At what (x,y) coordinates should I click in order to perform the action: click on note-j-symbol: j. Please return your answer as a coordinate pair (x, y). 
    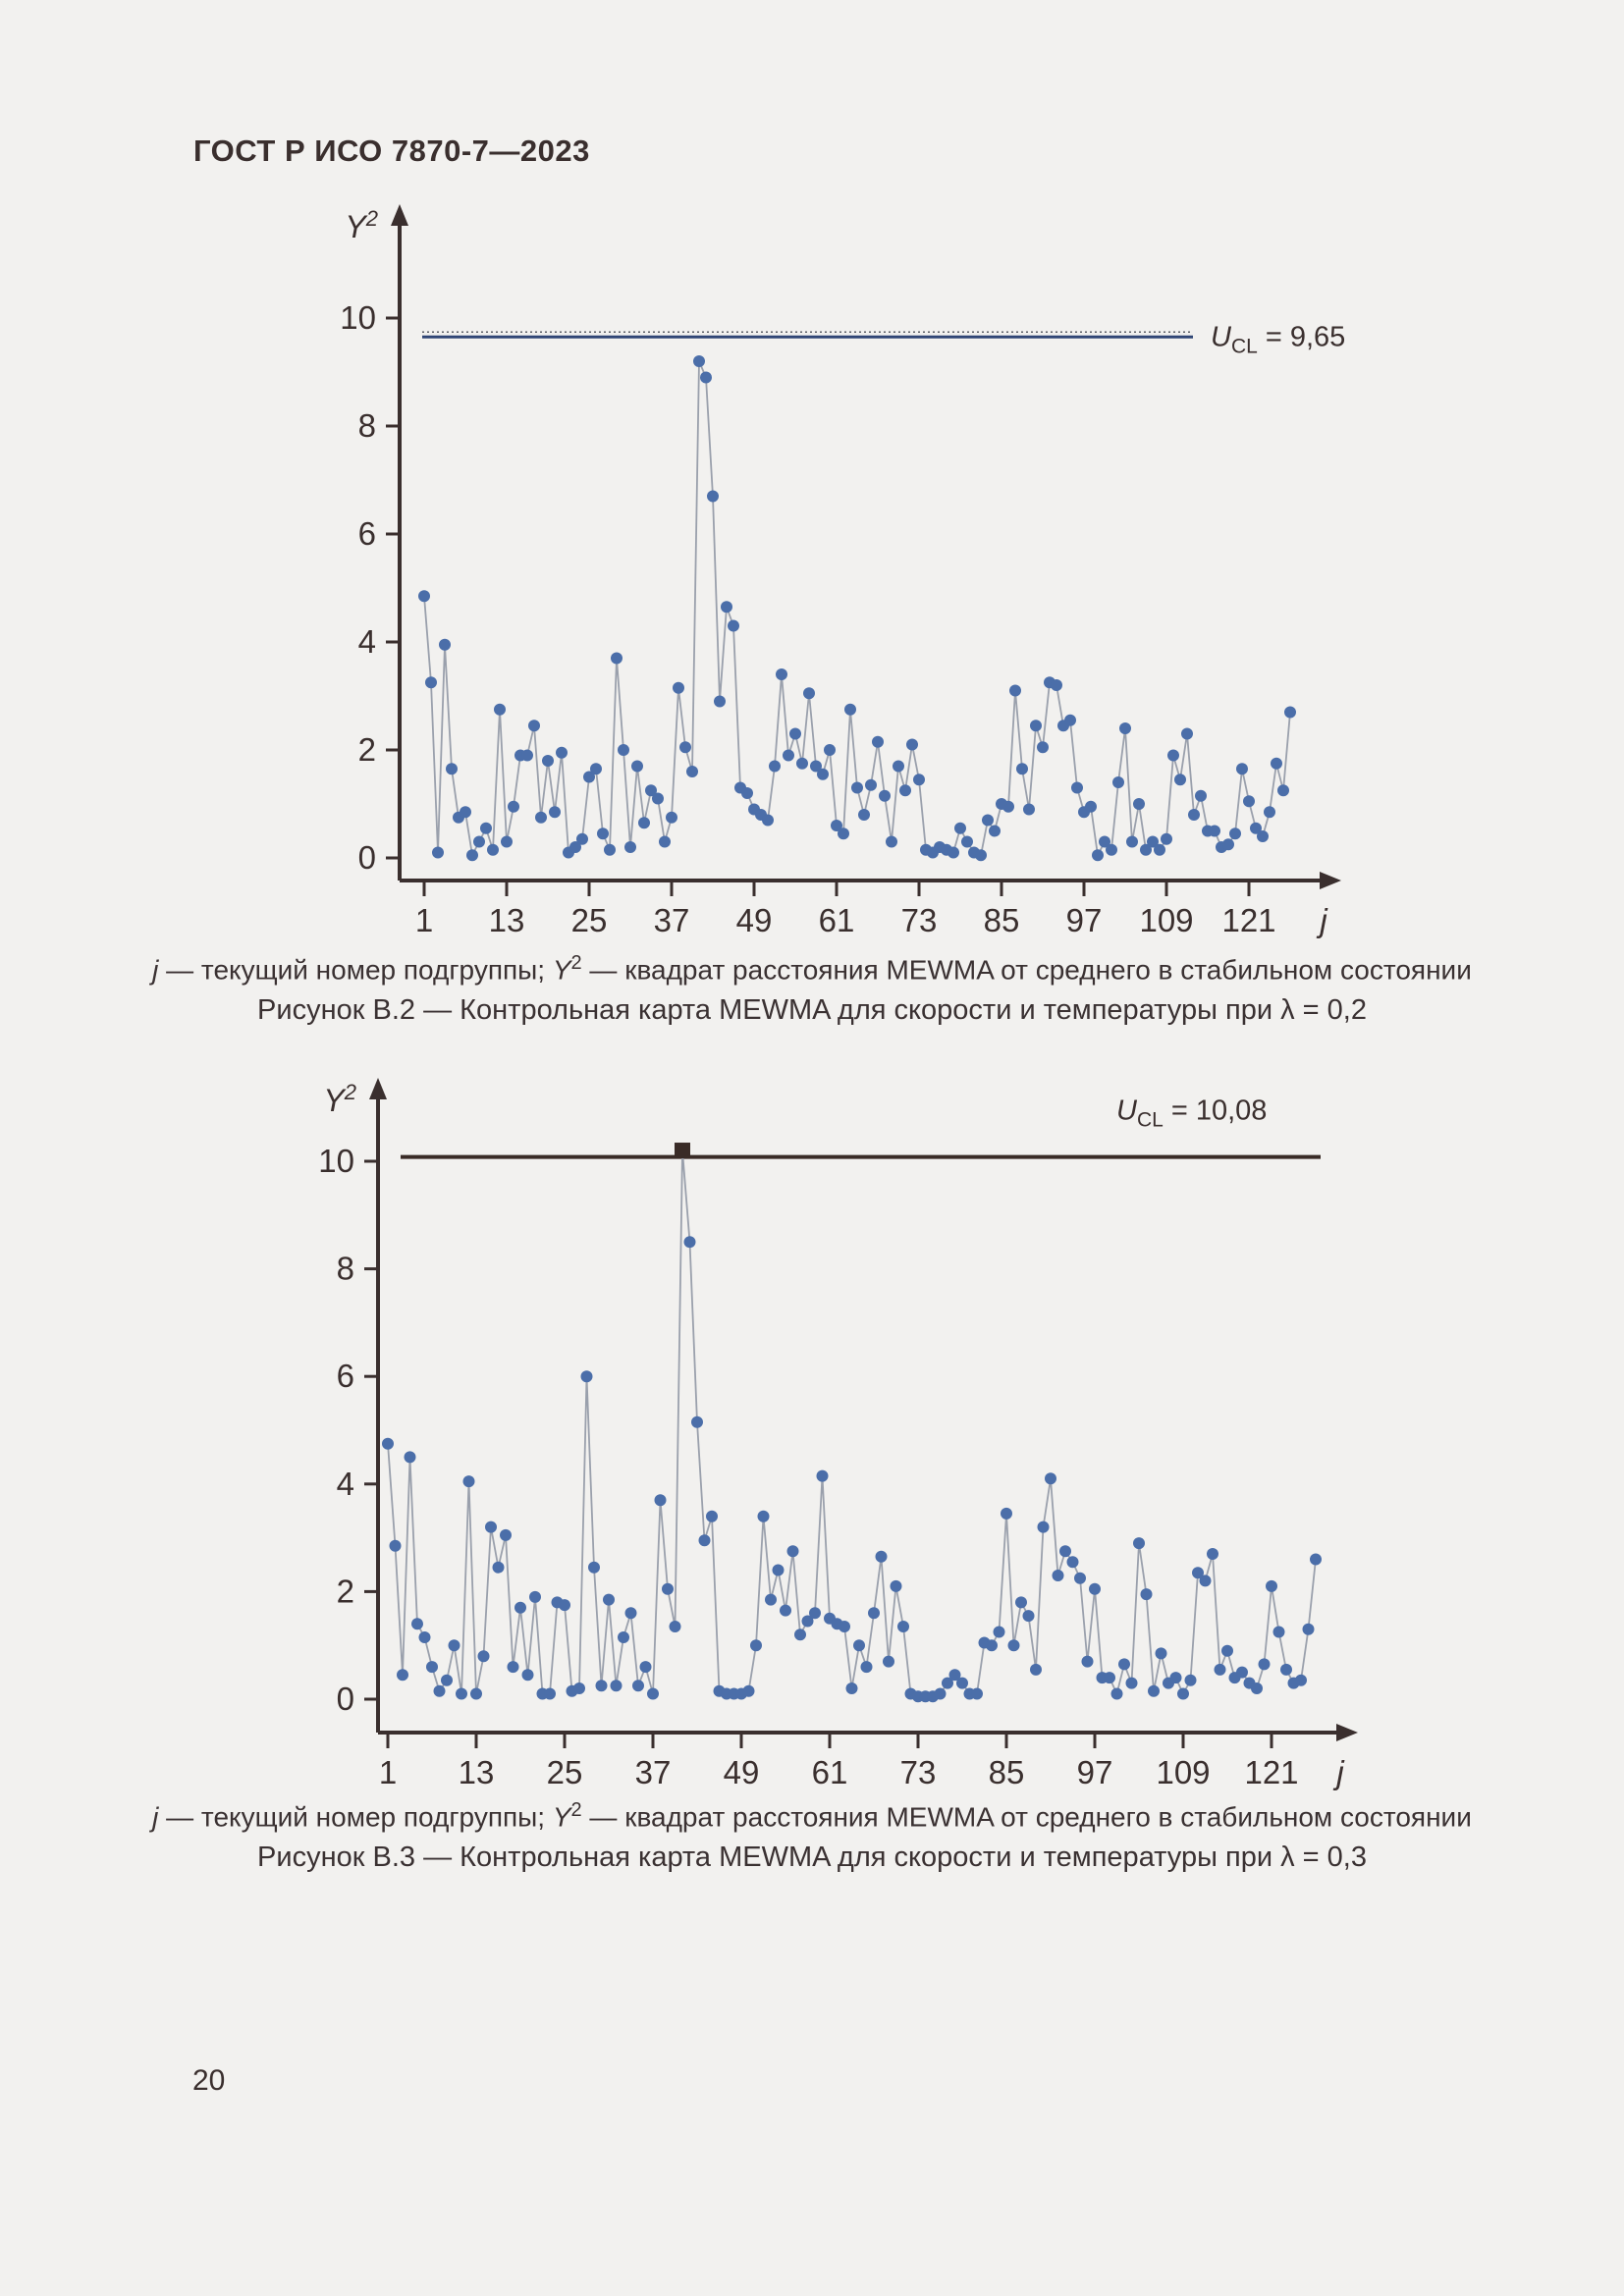
    Looking at the image, I should click on (155, 1817).